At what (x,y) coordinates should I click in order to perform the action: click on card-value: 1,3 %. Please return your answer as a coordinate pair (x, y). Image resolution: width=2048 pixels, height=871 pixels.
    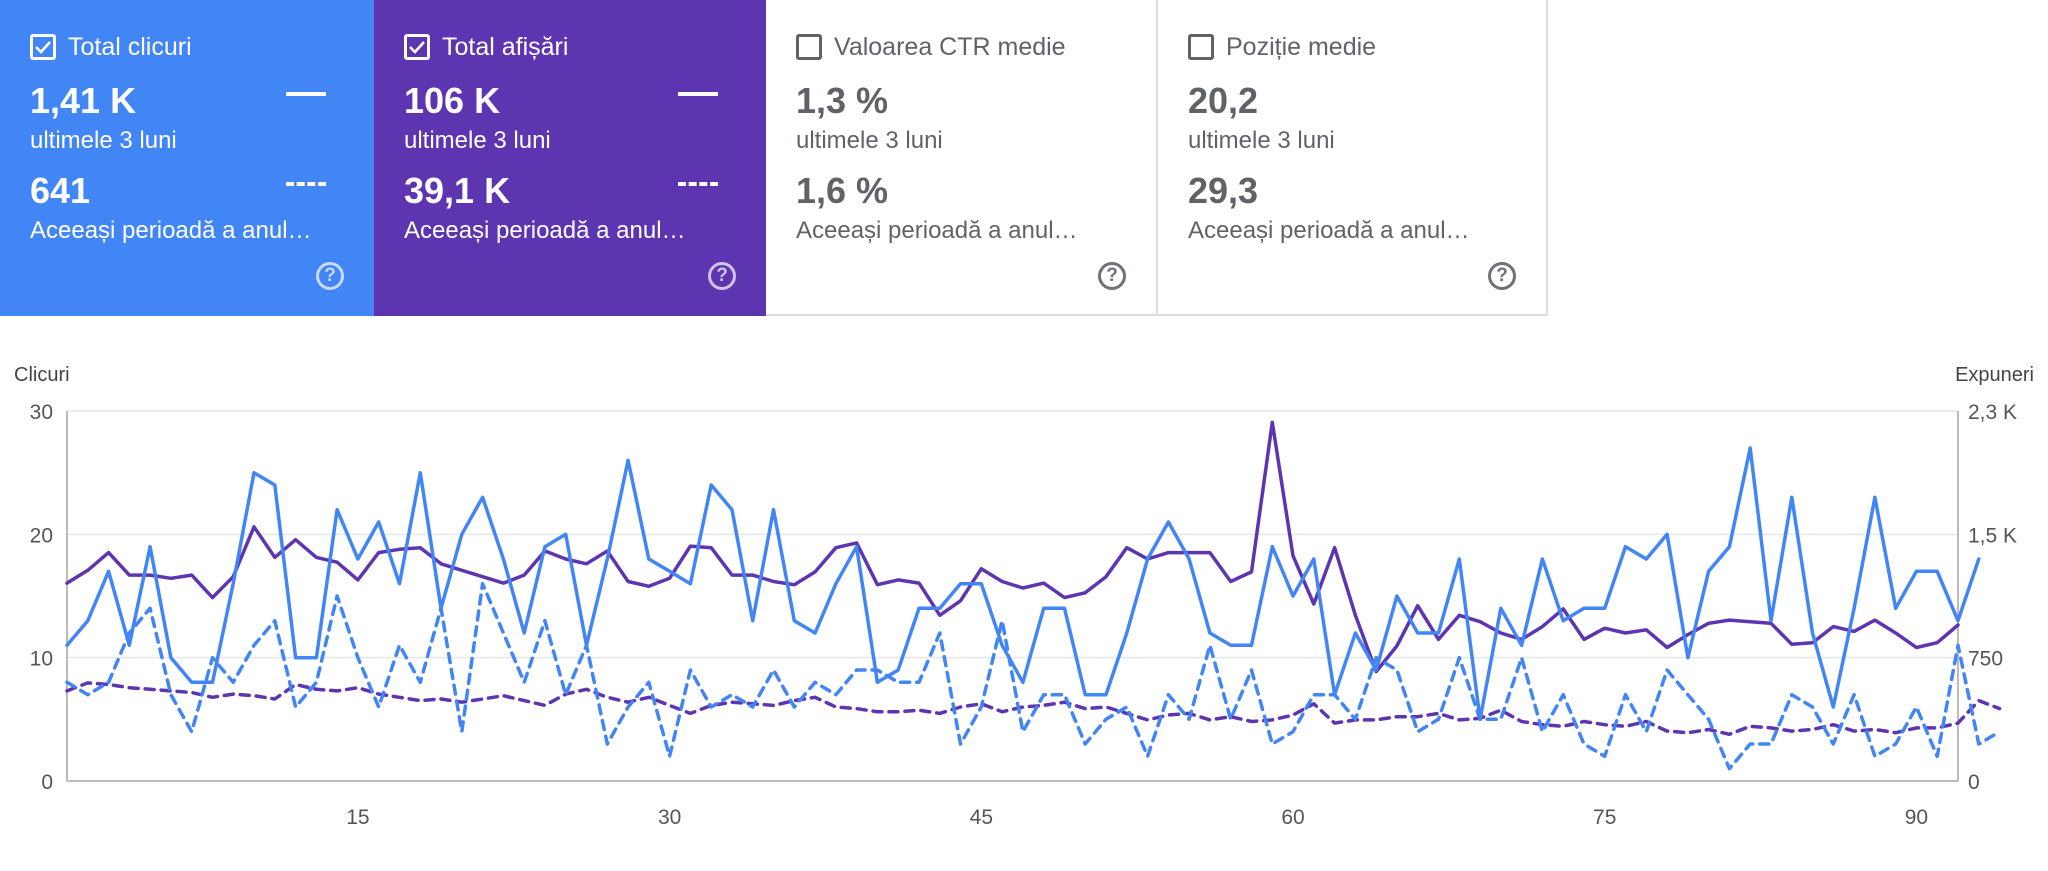
    Looking at the image, I should click on (842, 100).